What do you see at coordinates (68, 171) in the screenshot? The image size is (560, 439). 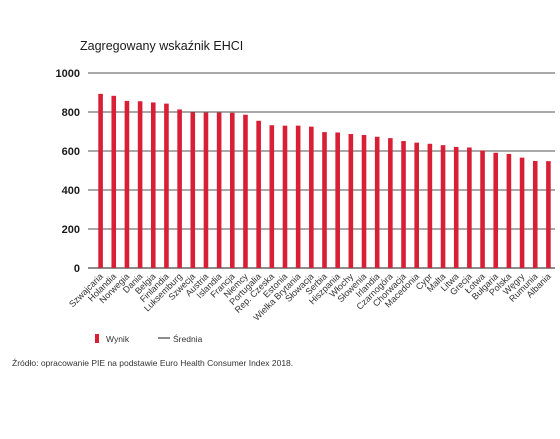 I see `y-axis-ticks: 0 200 400 600 800 1000` at bounding box center [68, 171].